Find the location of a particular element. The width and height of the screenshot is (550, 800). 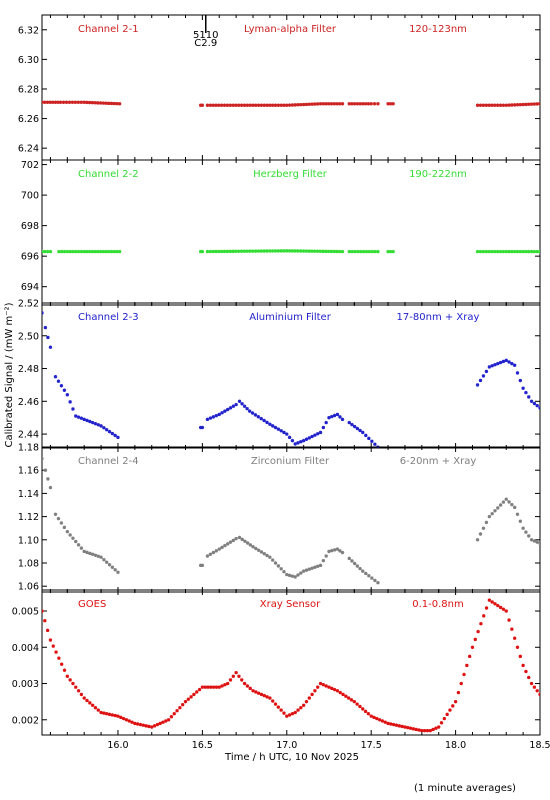

x-tick-label: 18.0 is located at coordinates (455, 745).